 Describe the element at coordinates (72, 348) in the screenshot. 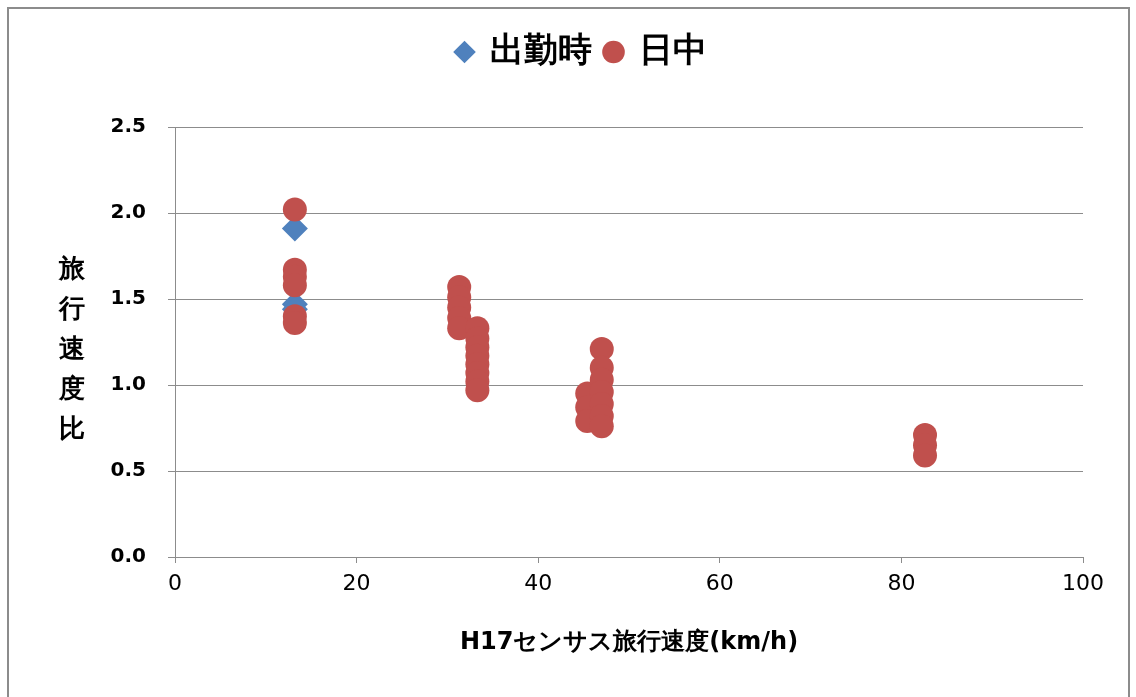

I see `y-axis-title: 旅行速度比` at that location.